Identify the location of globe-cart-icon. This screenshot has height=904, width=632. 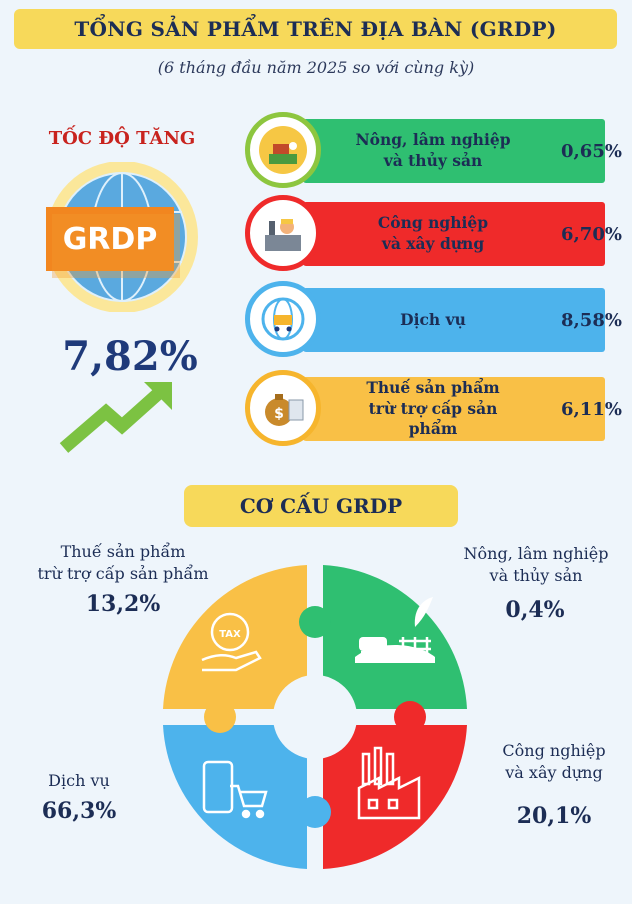
(283, 319).